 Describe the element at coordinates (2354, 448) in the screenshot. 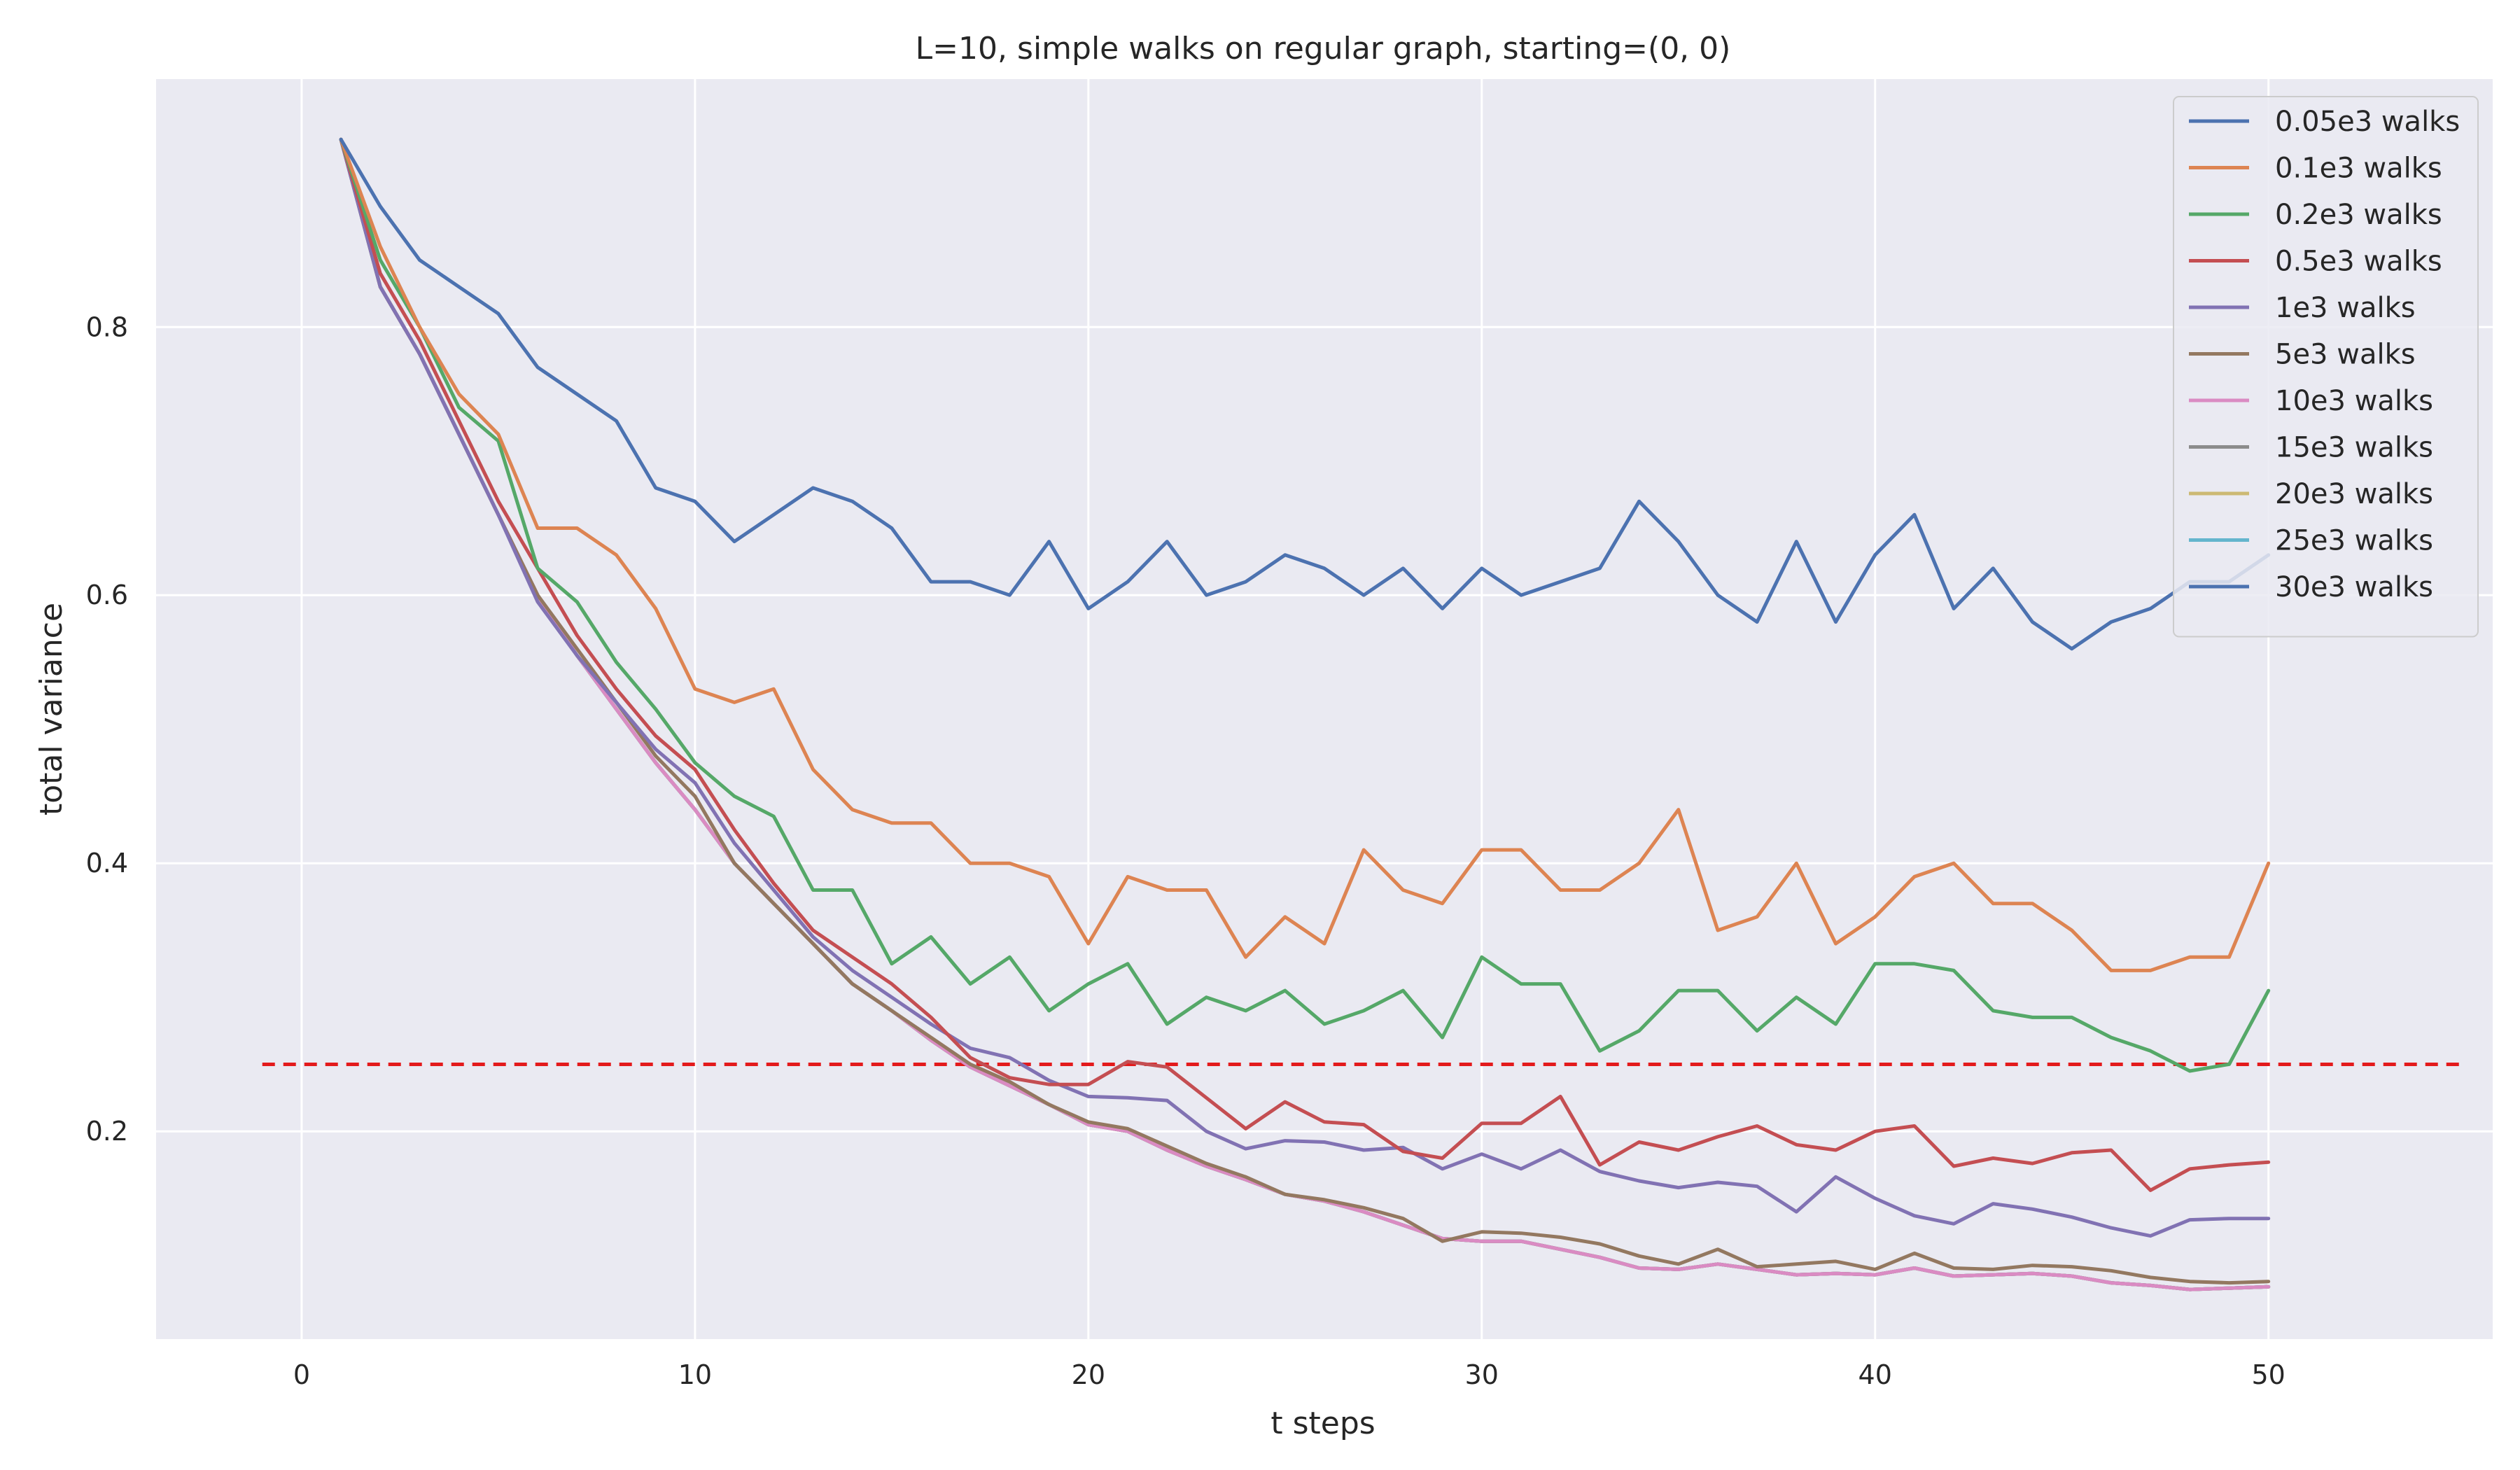

I see `legend-label-7: 15e3 walks` at that location.